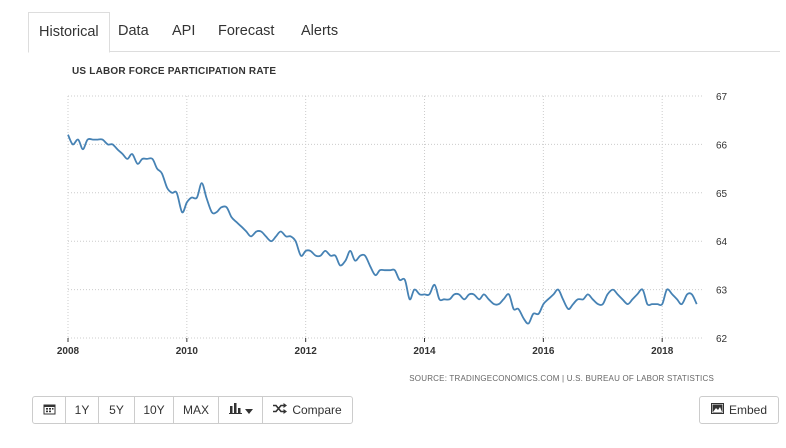 The width and height of the screenshot is (786, 448). I want to click on chart-toolbar: 1Y 5Y 10Y MAX Compare, so click(192, 410).